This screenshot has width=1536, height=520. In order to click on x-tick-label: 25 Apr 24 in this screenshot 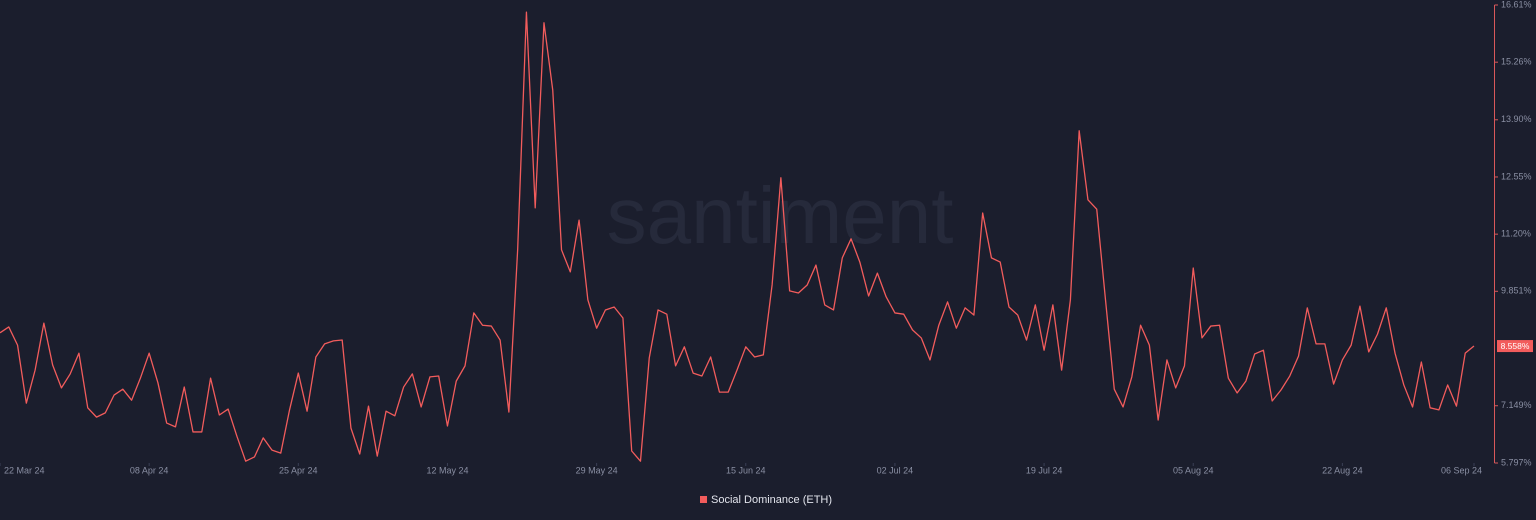, I will do `click(298, 470)`.